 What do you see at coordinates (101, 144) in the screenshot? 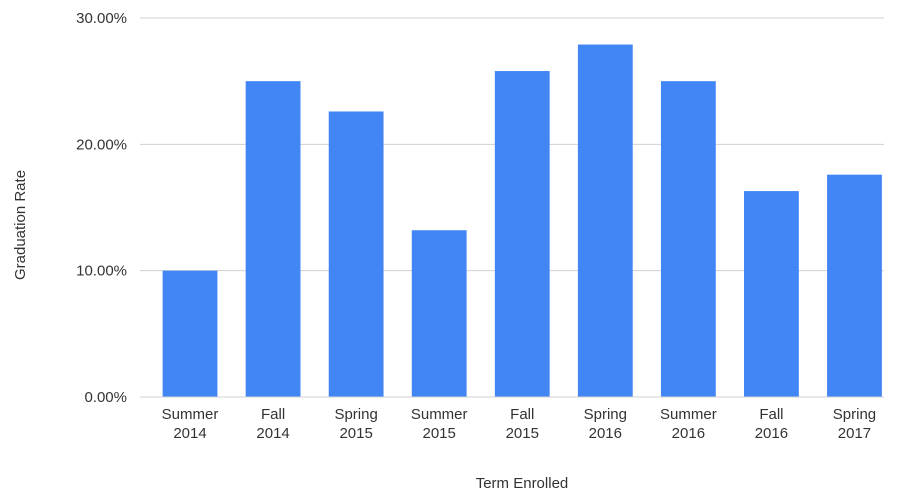
I see `y-tick-label: 20.00%` at bounding box center [101, 144].